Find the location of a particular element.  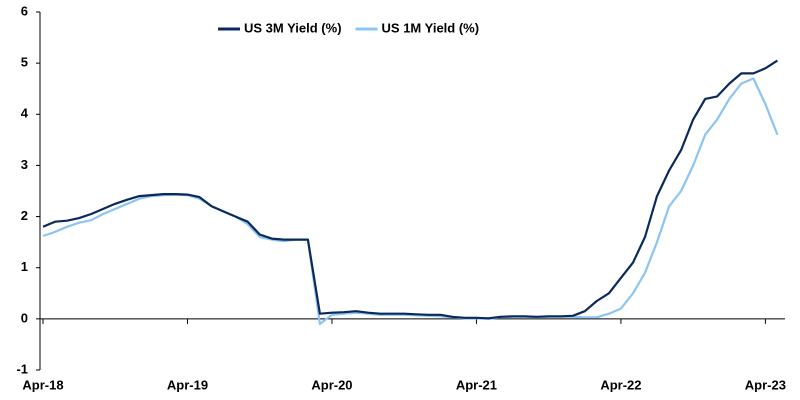

y-tick-label: 4 is located at coordinates (25, 113).